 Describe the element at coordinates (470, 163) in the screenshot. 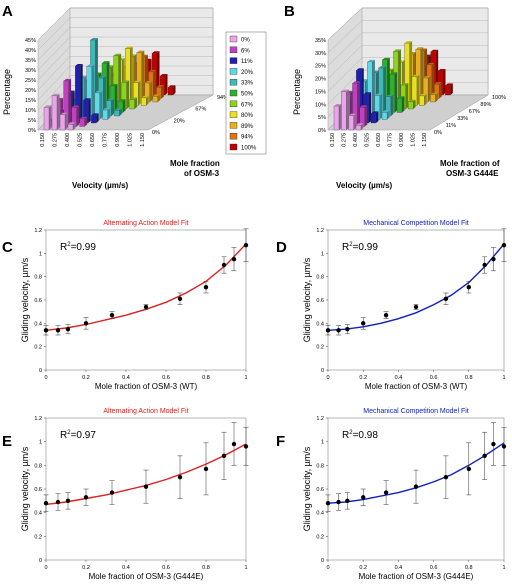

I see `panel-b-zlabel-line1: Mole fraction of` at that location.